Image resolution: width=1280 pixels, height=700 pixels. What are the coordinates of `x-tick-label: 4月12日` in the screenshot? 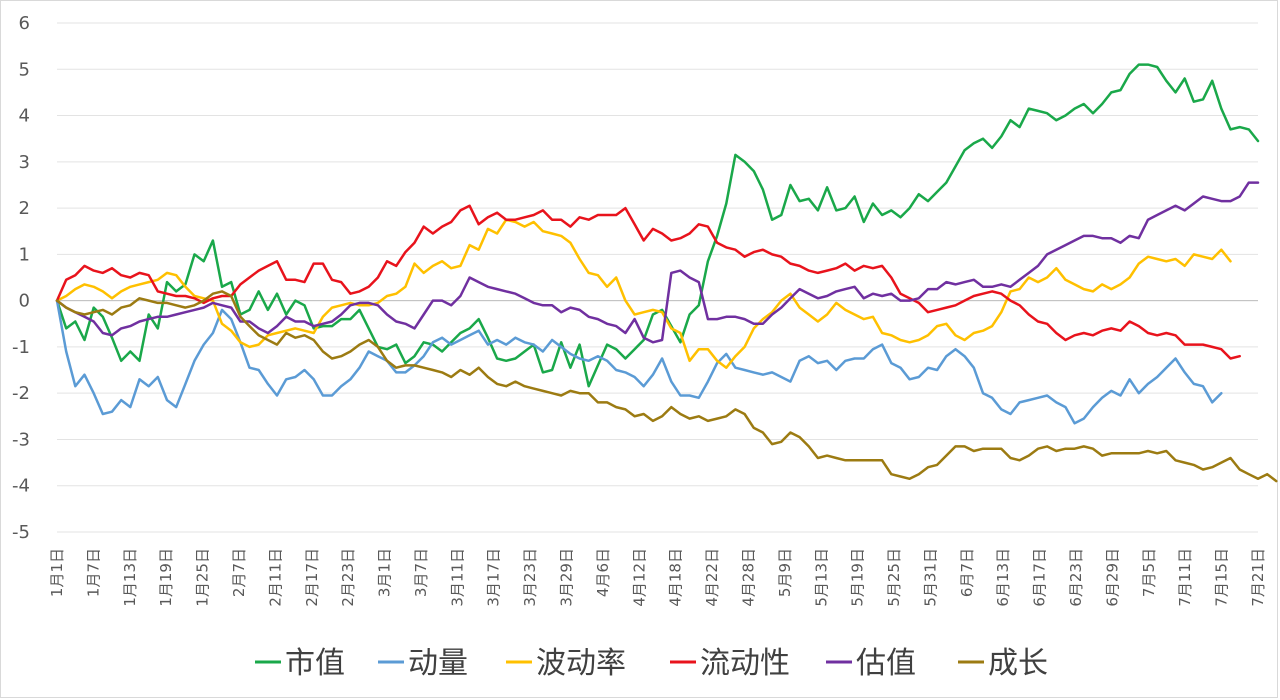 It's located at (639, 577).